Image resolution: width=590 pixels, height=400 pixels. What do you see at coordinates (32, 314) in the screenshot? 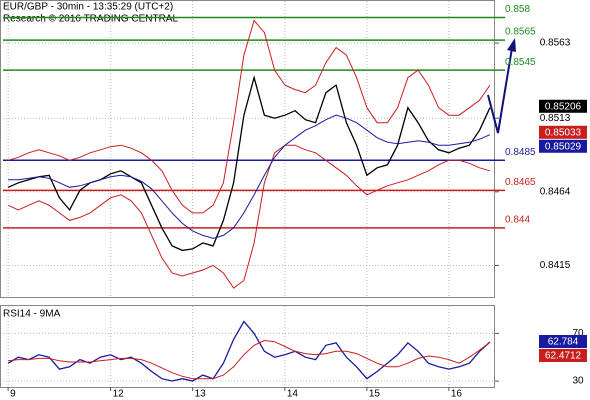
I see `rsi-title: RSI14 - 9MA` at bounding box center [32, 314].